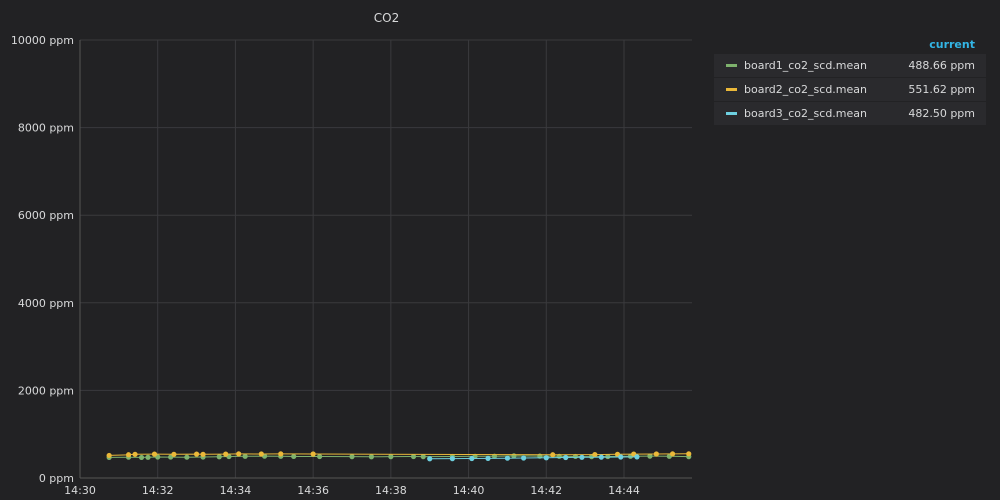  Describe the element at coordinates (386, 18) in the screenshot. I see `chart-title: CO2` at that location.